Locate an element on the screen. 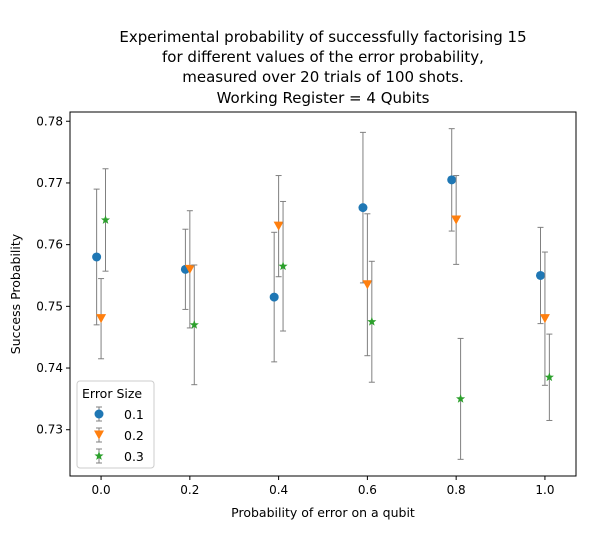 The height and width of the screenshot is (542, 591). data-point-0.1-3 is located at coordinates (363, 208).